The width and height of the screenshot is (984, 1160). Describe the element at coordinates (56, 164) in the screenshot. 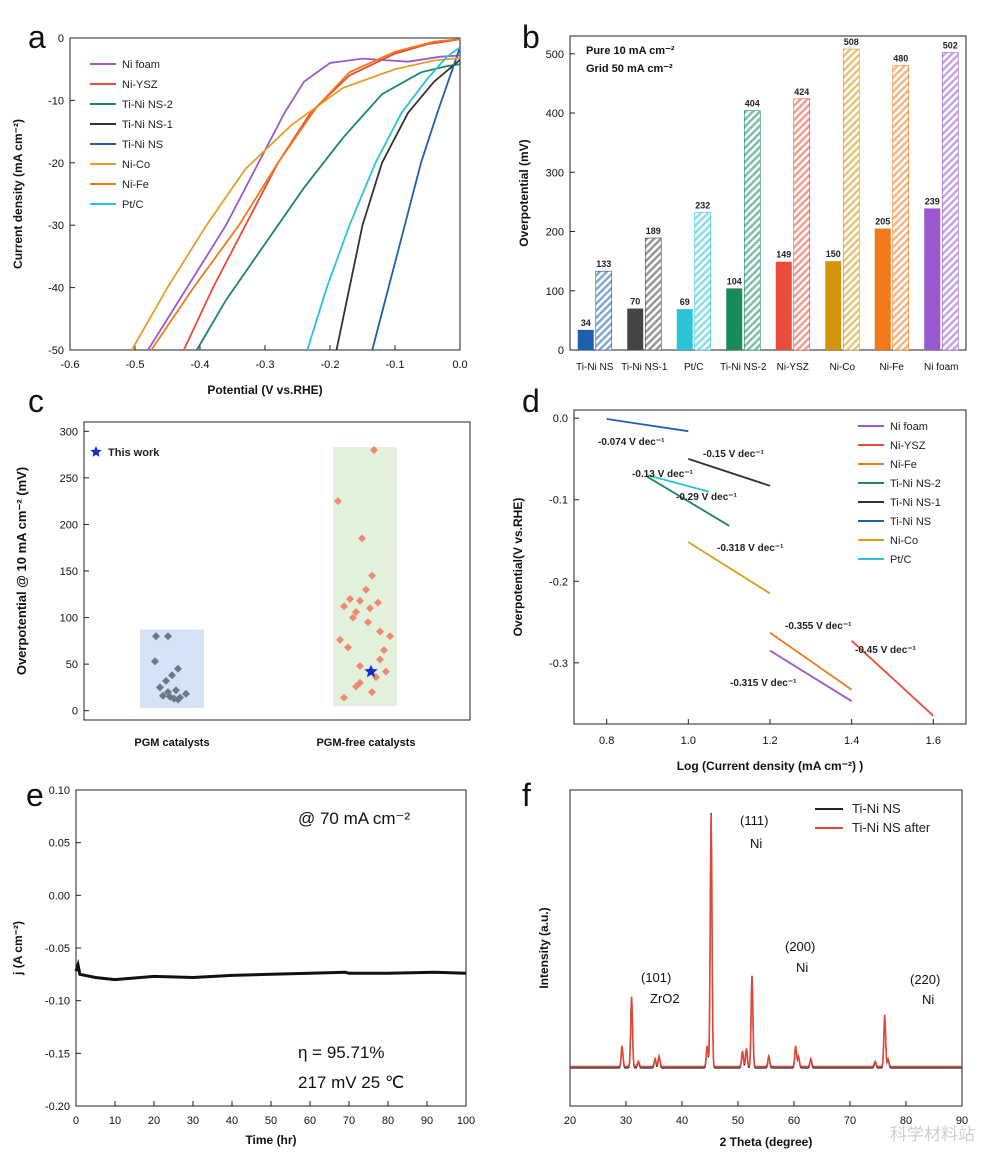

I see `y-tick-label: -20` at that location.